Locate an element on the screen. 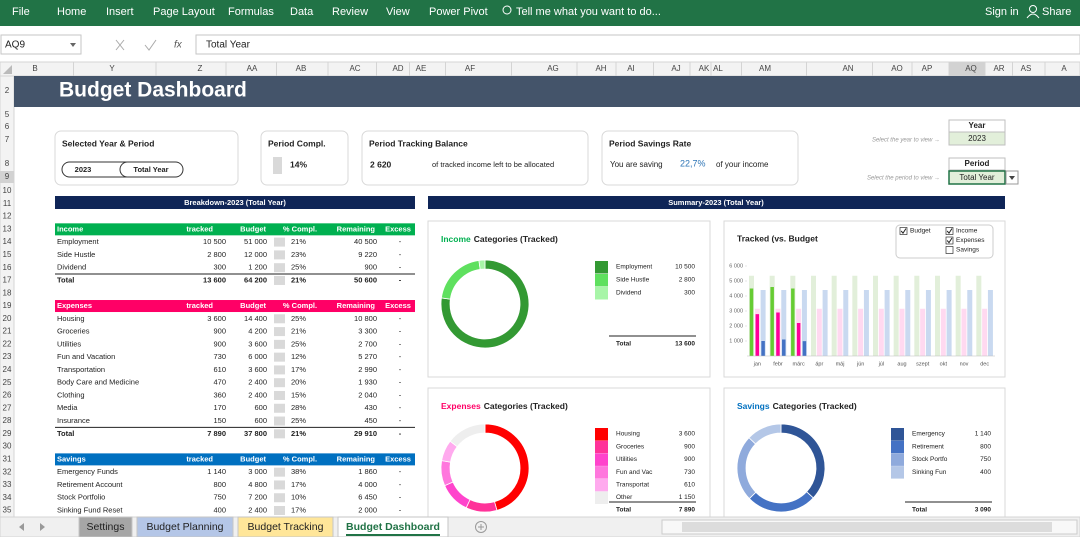 This screenshot has height=537, width=1080. period-value: Total Year is located at coordinates (976, 177).